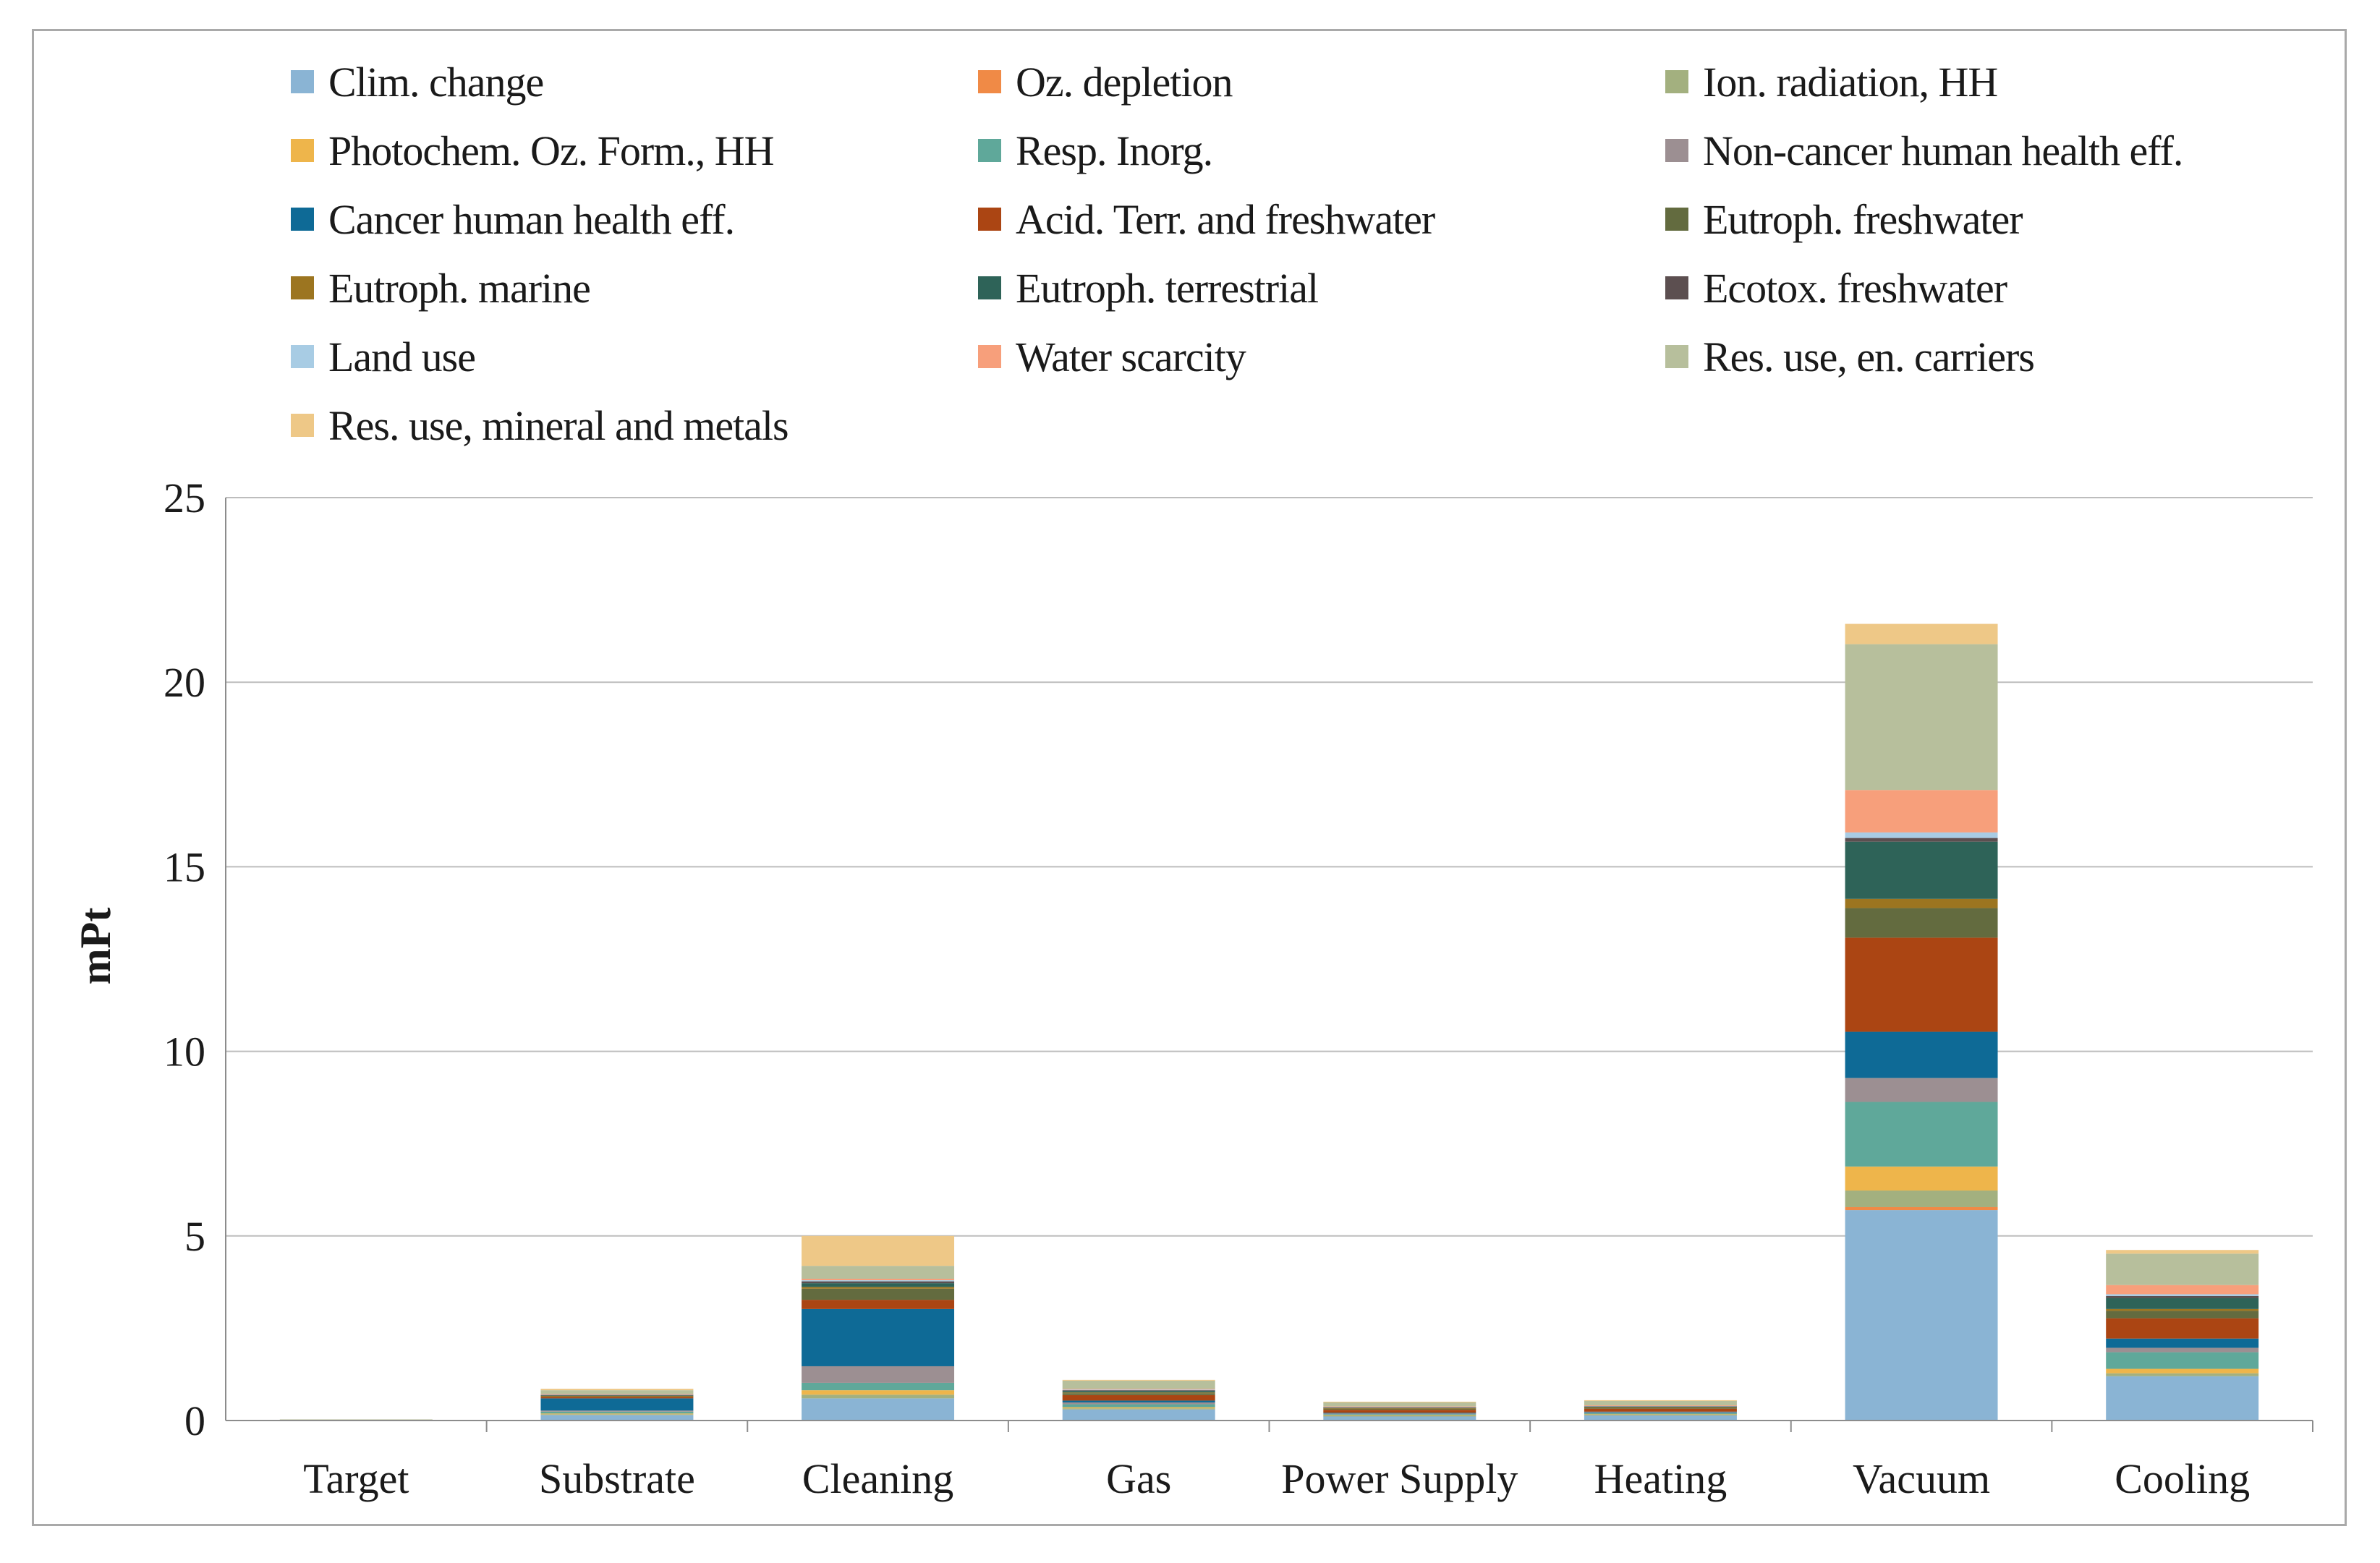 This screenshot has width=2380, height=1563. I want to click on x-tick-label: Target, so click(356, 1478).